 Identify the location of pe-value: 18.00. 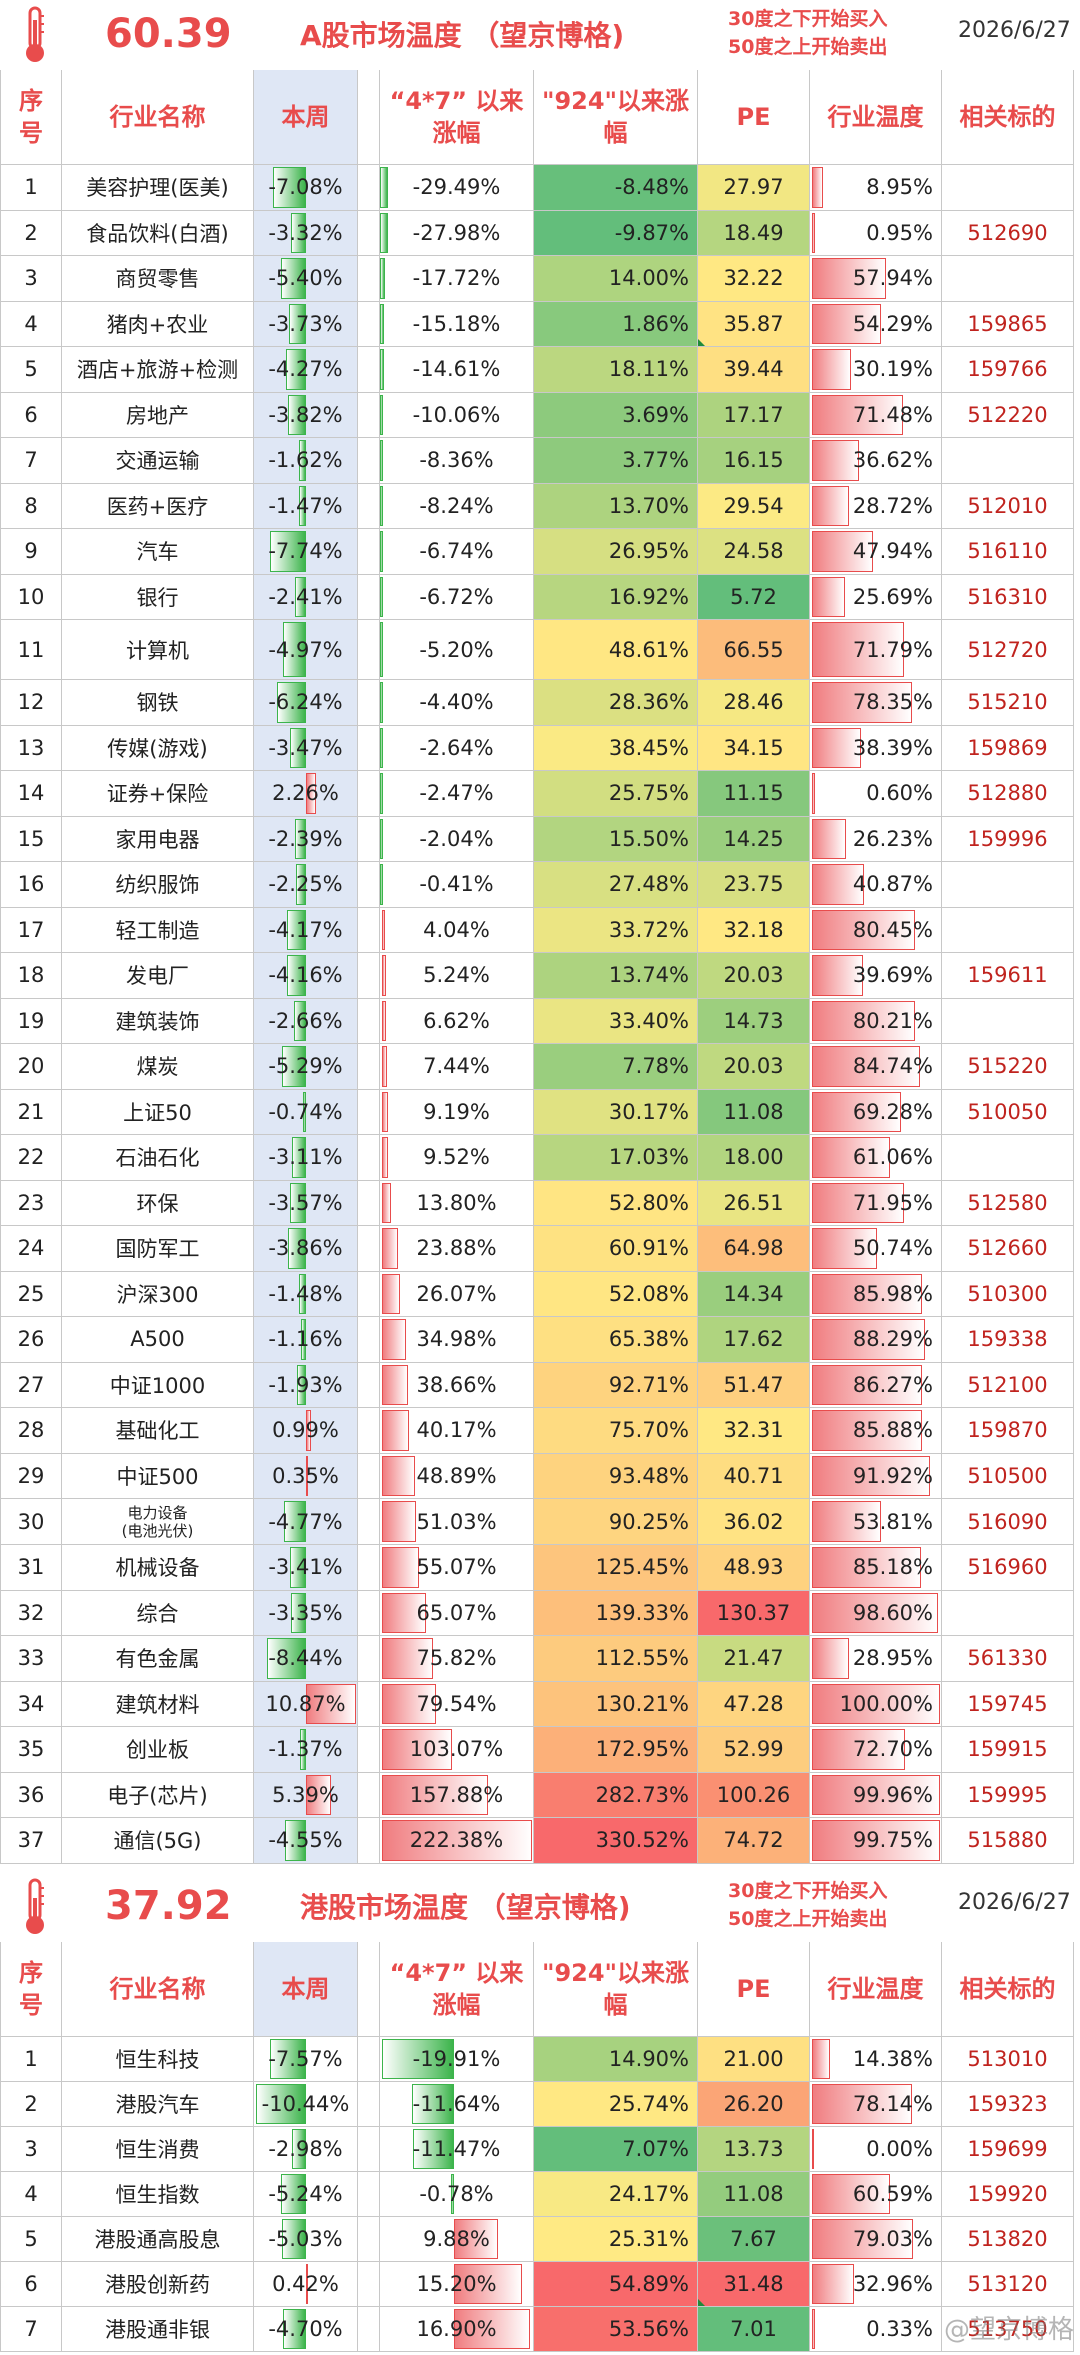
(753, 1157).